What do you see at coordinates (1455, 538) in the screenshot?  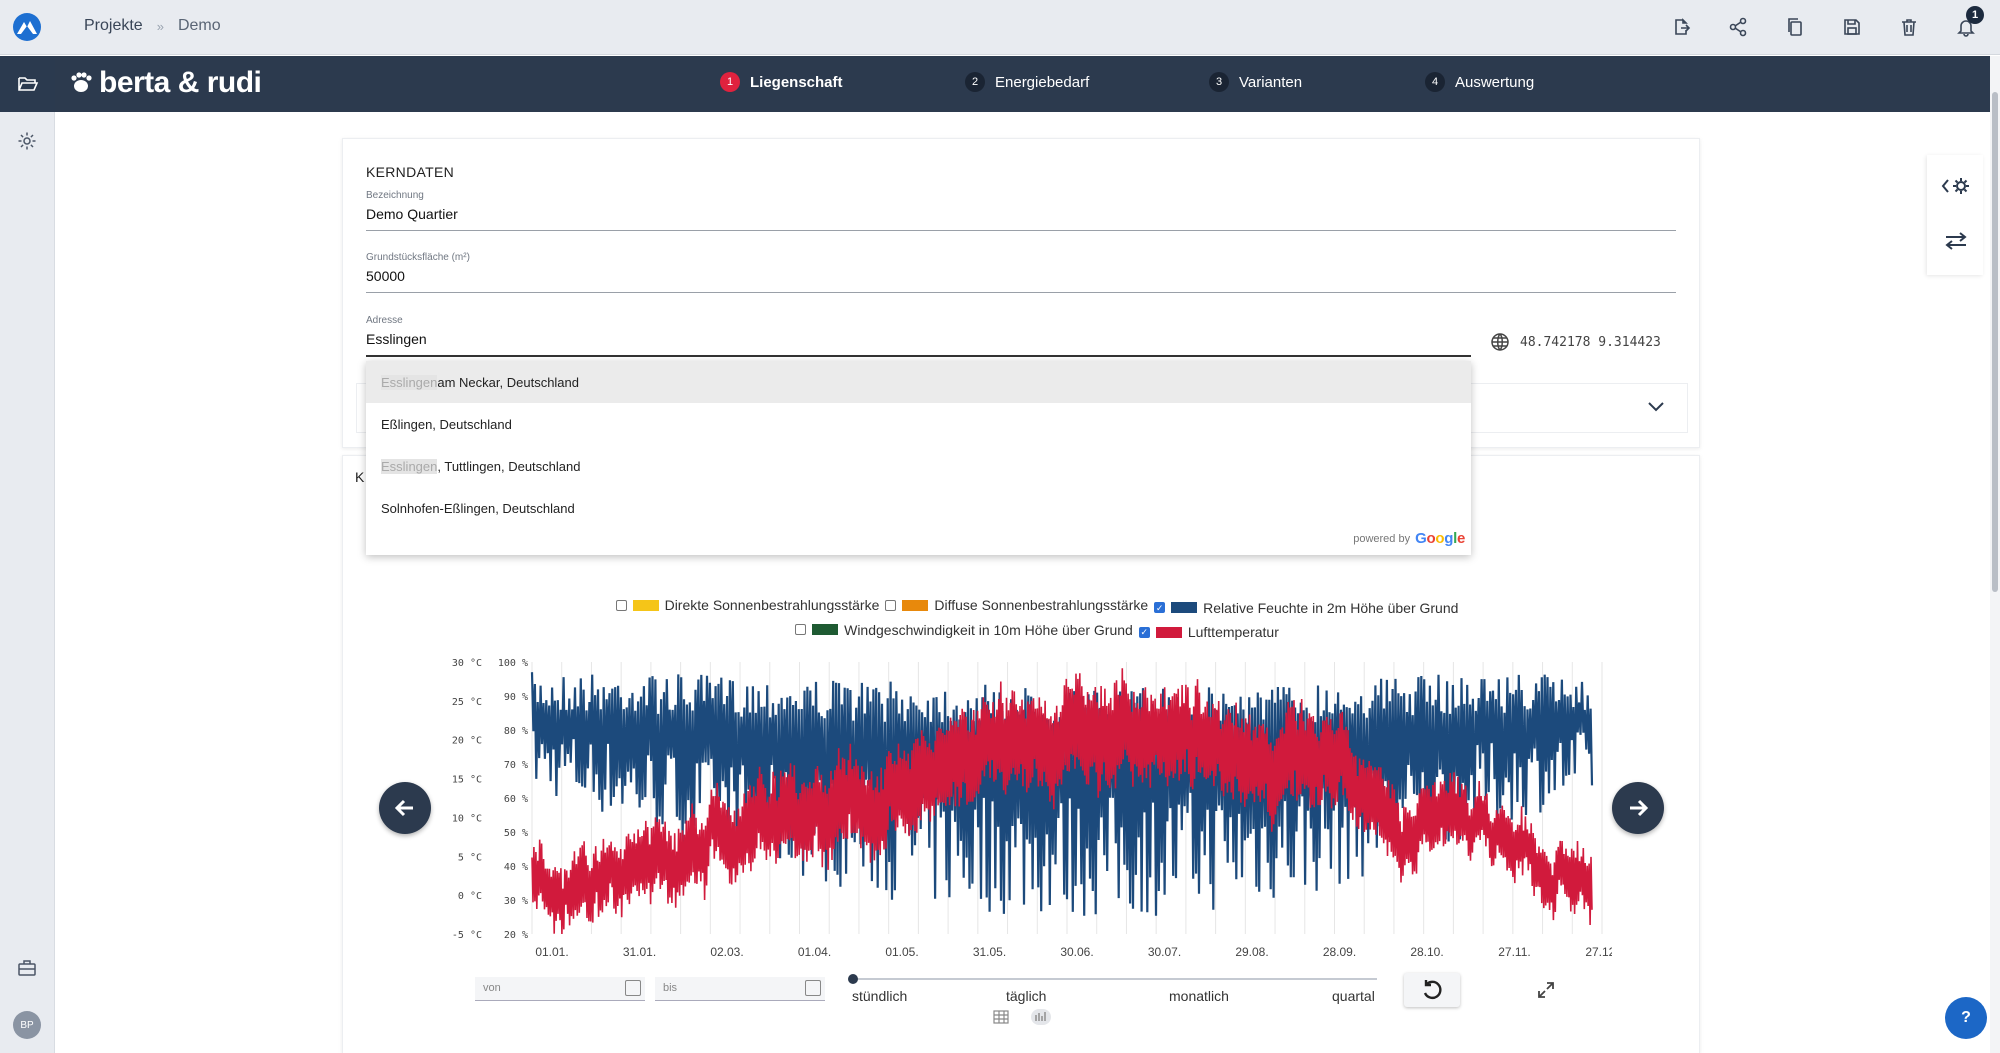 I see `google-logo-letter: l` at bounding box center [1455, 538].